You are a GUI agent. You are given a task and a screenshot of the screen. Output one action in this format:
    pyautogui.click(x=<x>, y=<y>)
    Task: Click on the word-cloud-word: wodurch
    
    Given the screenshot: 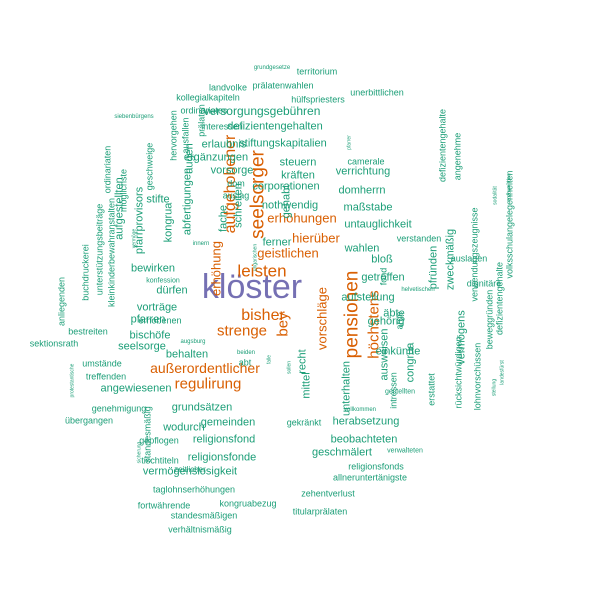 What is the action you would take?
    pyautogui.click(x=184, y=427)
    